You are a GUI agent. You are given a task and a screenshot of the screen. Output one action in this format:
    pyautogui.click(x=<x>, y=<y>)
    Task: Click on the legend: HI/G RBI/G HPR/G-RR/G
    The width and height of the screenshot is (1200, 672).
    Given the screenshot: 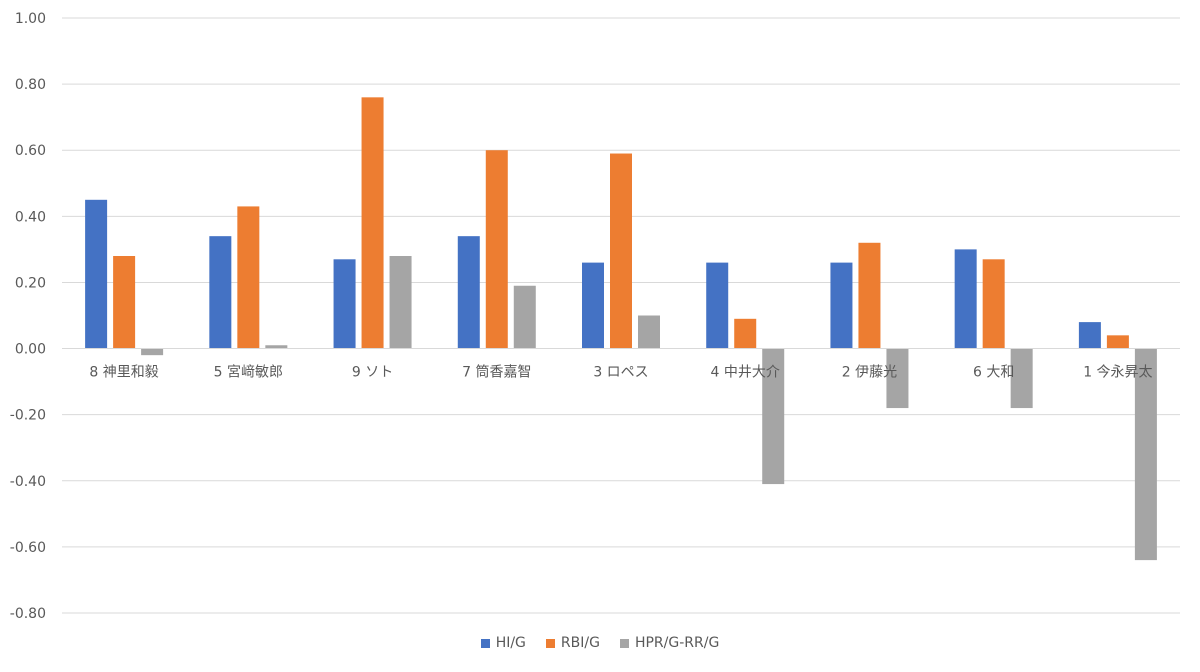 What is the action you would take?
    pyautogui.click(x=600, y=643)
    